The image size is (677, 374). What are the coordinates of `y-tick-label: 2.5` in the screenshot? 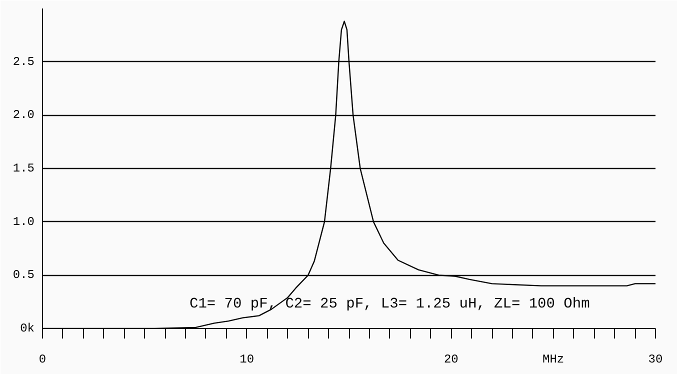 It's located at (23, 61).